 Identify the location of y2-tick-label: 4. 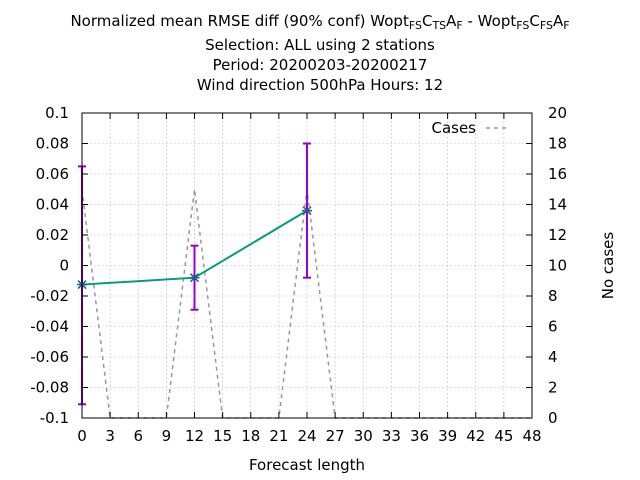
(553, 357).